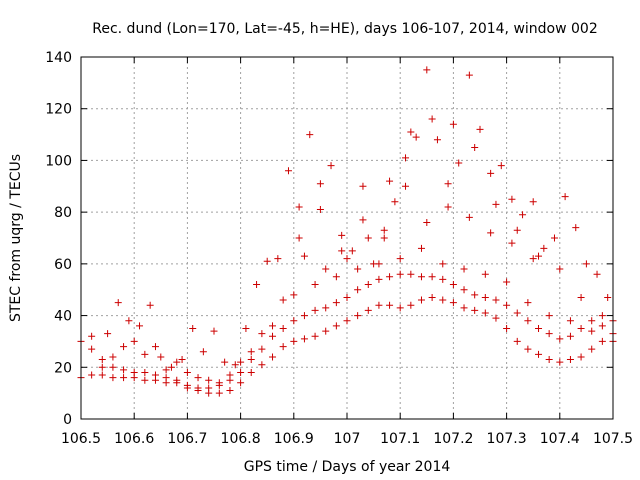 This screenshot has width=640, height=480. I want to click on y-tick-label: 140, so click(58, 58).